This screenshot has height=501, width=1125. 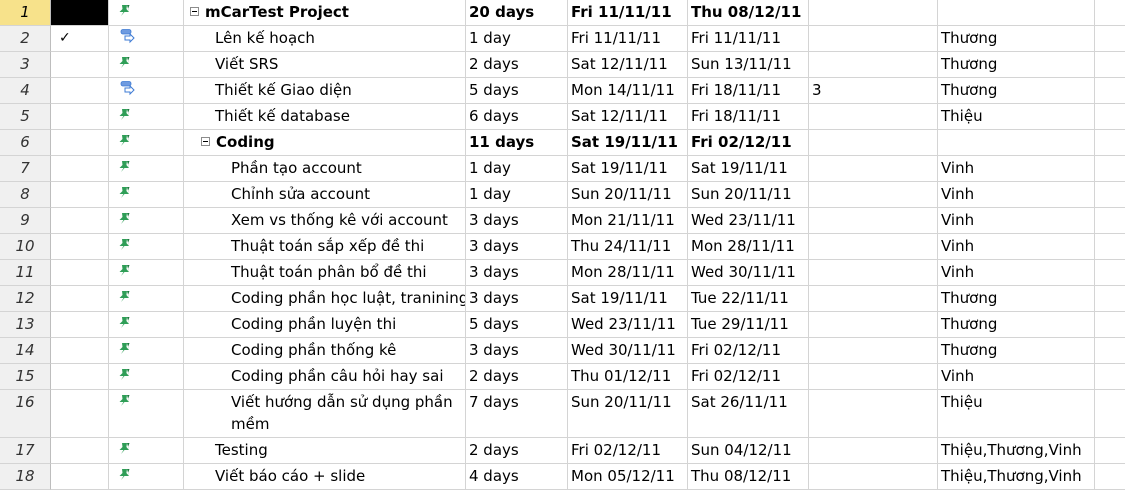 What do you see at coordinates (205, 141) in the screenshot?
I see `collapse-toggle-icon` at bounding box center [205, 141].